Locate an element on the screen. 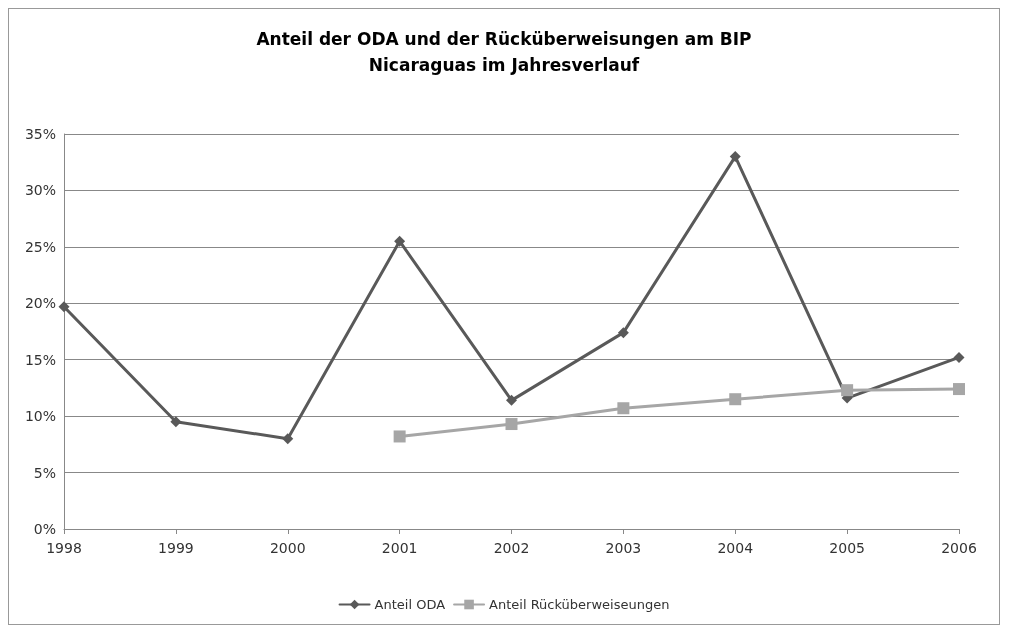 Image resolution: width=1015 pixels, height=640 pixels. y-tick-label: 25% is located at coordinates (40, 246).